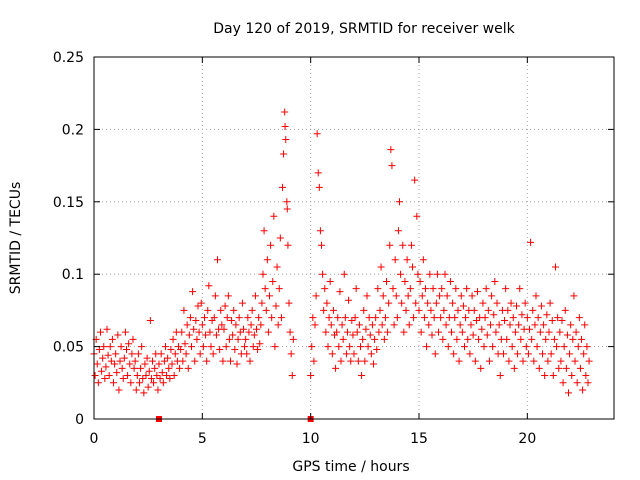 This screenshot has width=640, height=480. Describe the element at coordinates (350, 467) in the screenshot. I see `x-axis-label: GPS time / hours` at that location.